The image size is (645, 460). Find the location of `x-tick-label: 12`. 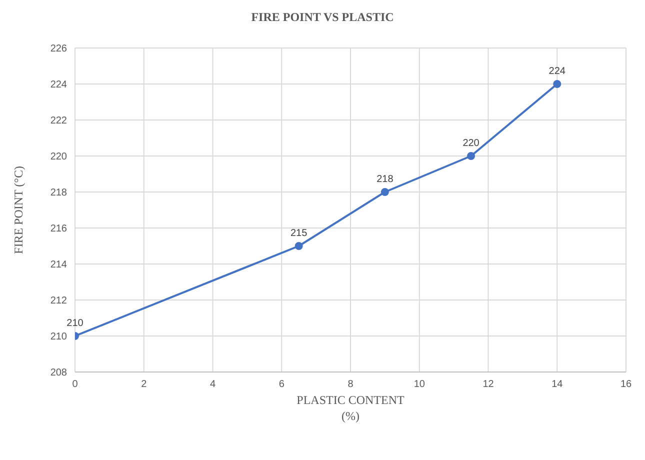

x-tick-label: 12 is located at coordinates (488, 384).